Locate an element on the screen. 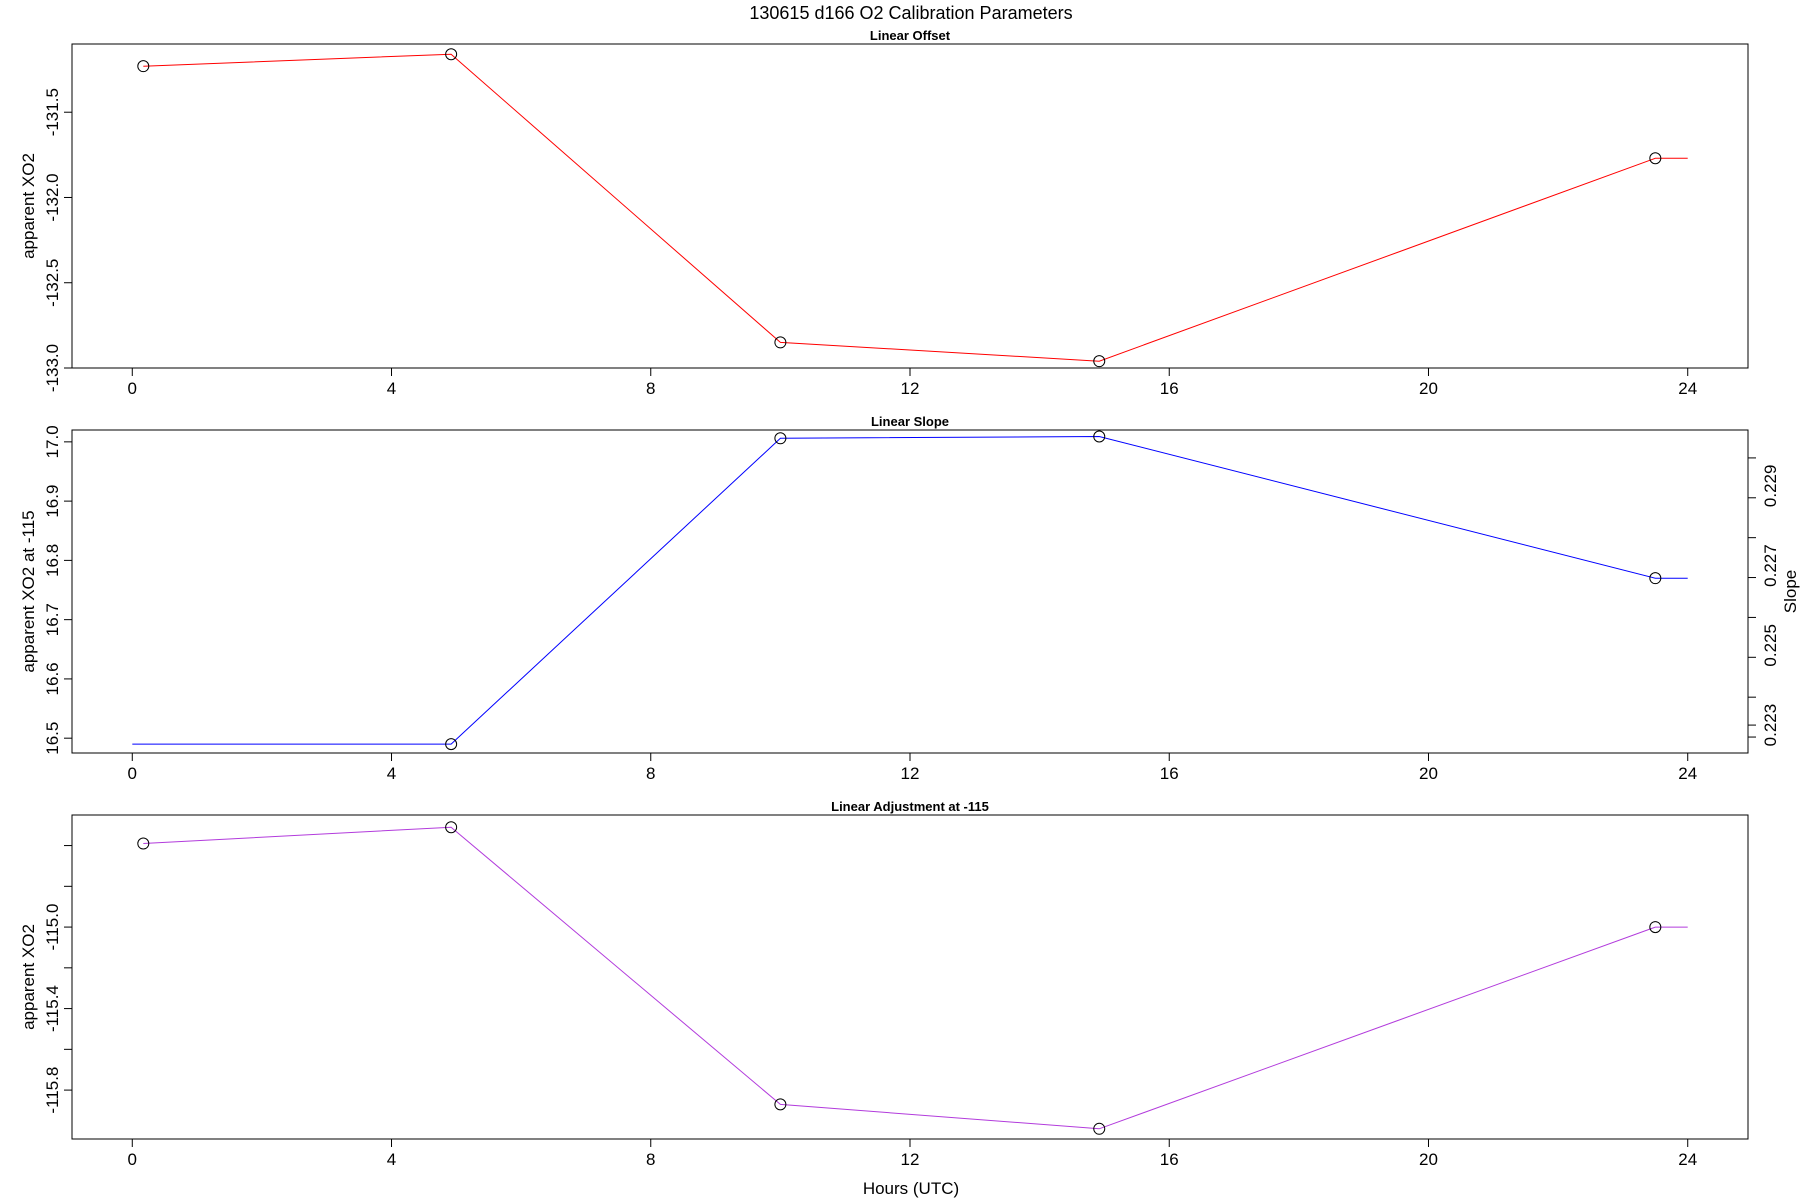  y-tick-label: -115.4 is located at coordinates (52, 1008).